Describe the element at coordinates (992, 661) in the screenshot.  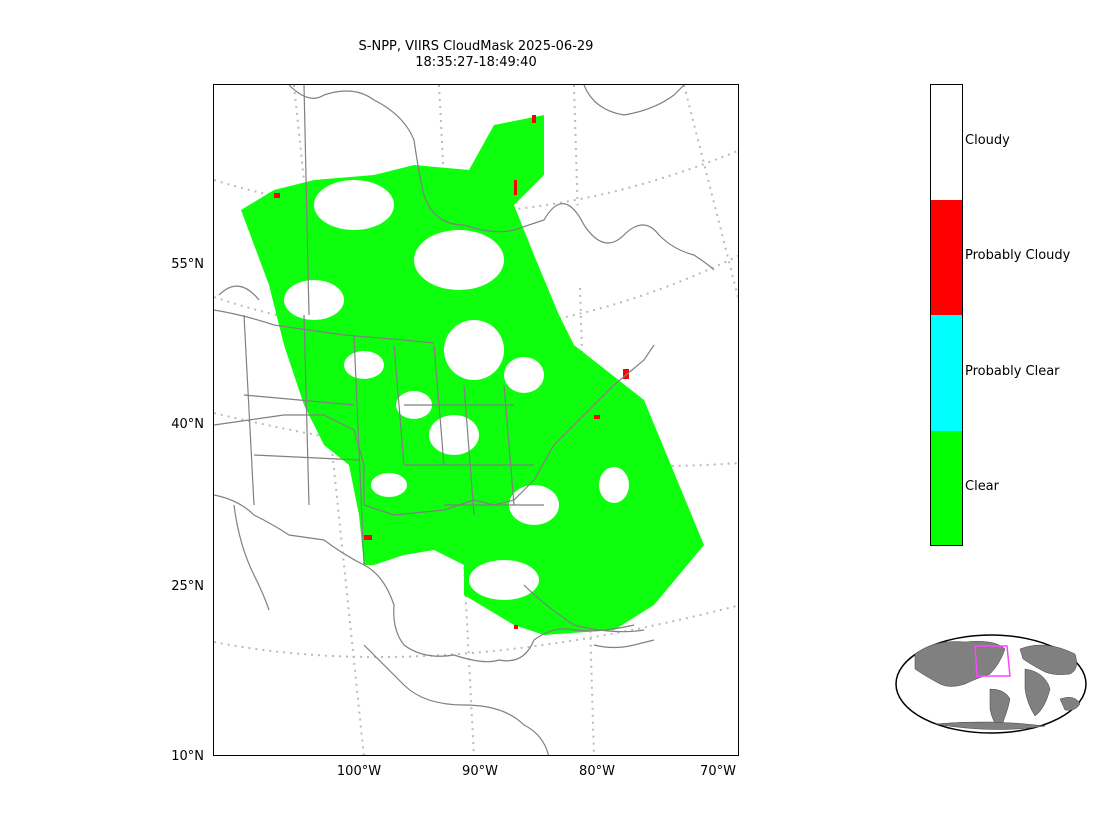
I see `region-box` at that location.